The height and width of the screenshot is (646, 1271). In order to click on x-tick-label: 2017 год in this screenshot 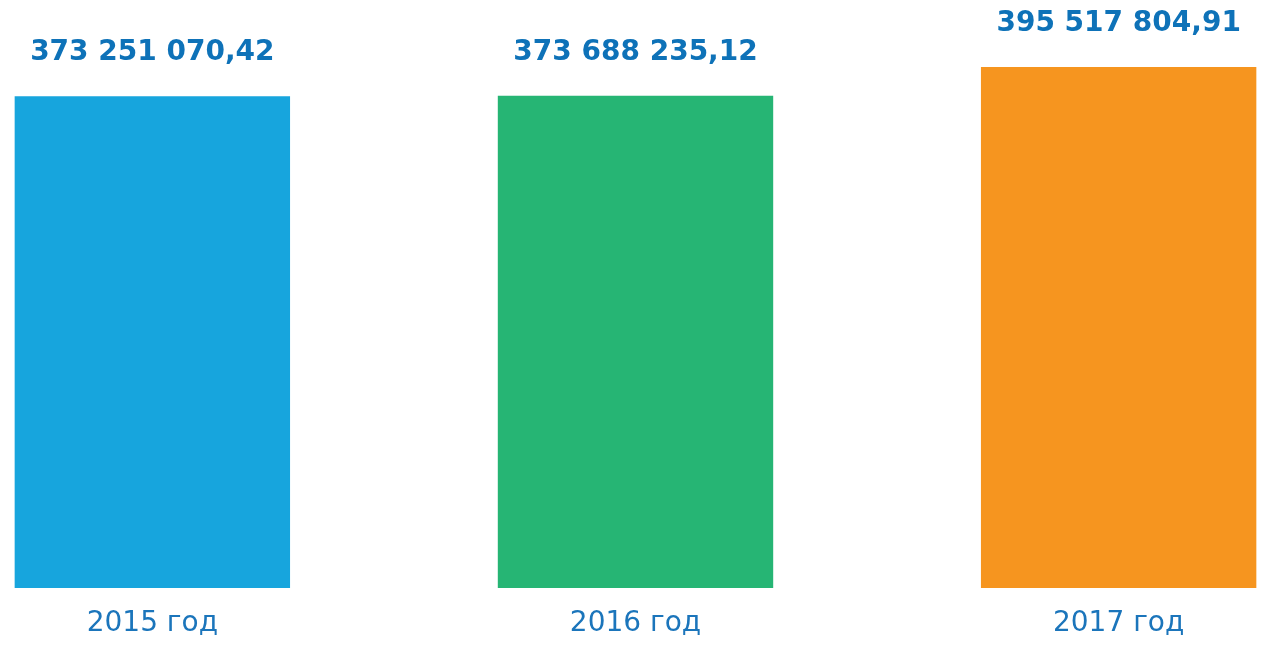, I will do `click(1118, 621)`.